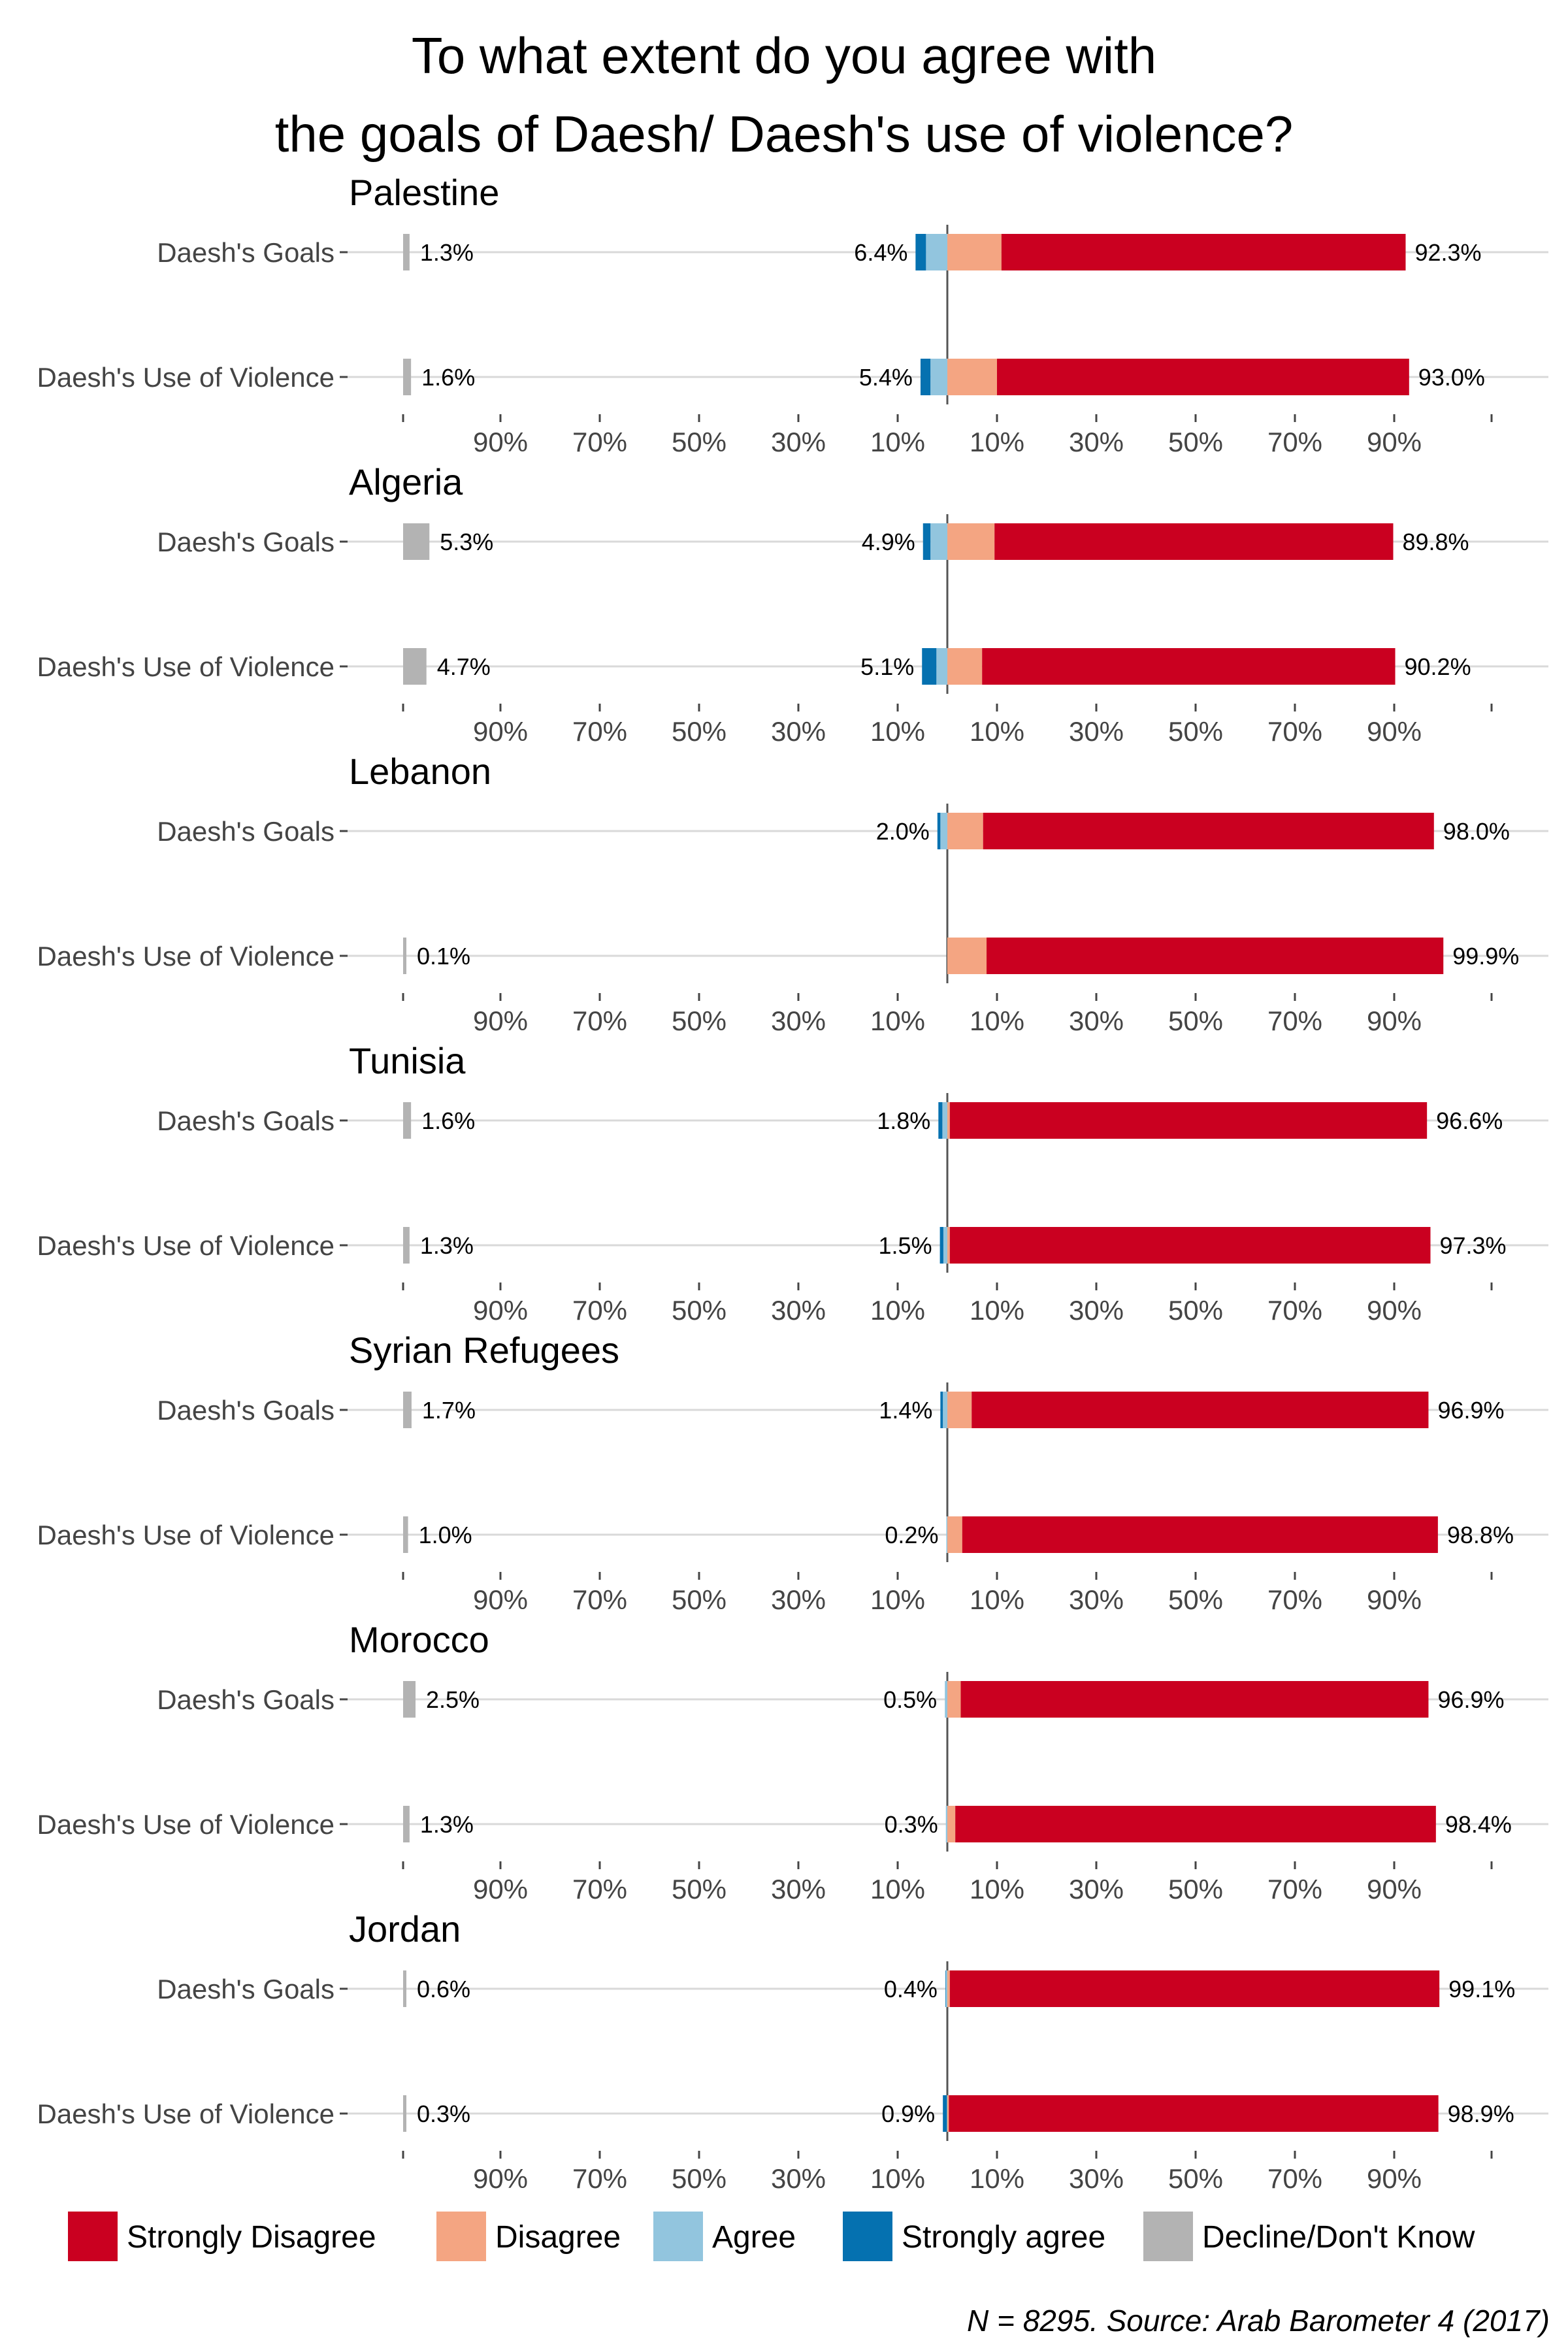  Describe the element at coordinates (1476, 831) in the screenshot. I see `value-label-disagree-total: 98.0%` at that location.